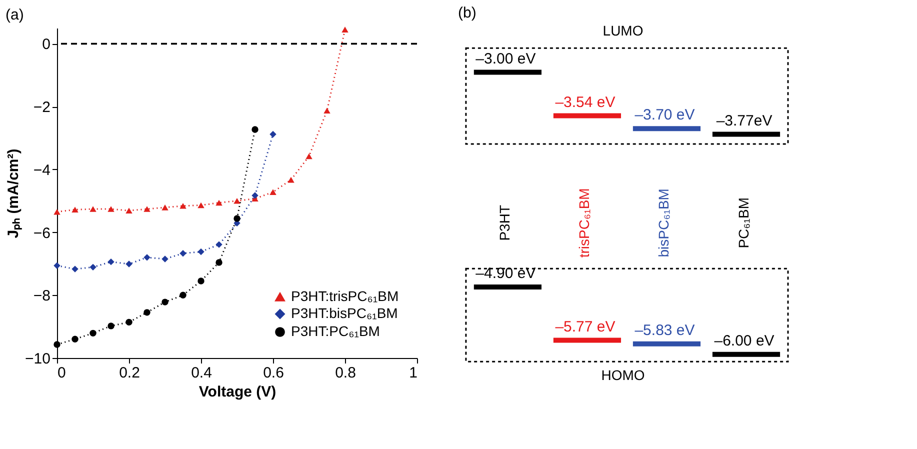  What do you see at coordinates (273, 373) in the screenshot?
I see `x-tick-label: 0.6` at bounding box center [273, 373].